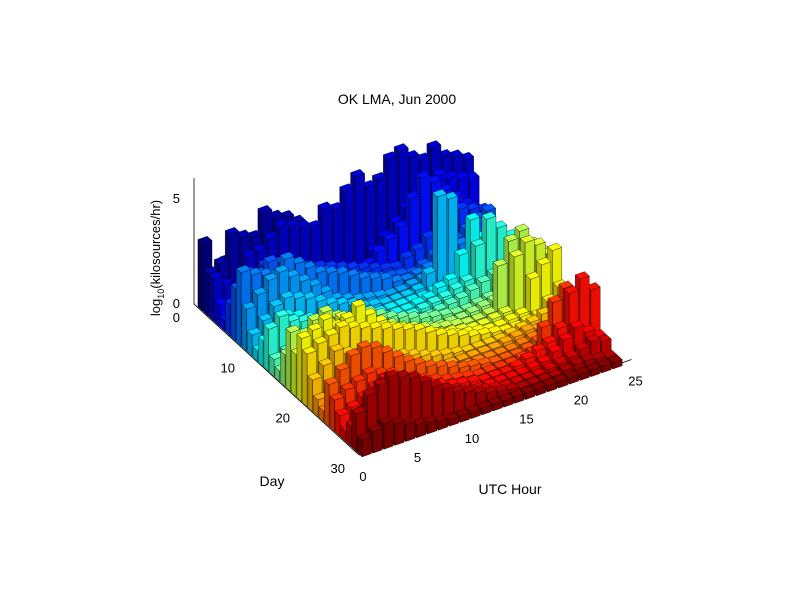  Describe the element at coordinates (272, 481) in the screenshot. I see `y-axis-label: Day` at that location.